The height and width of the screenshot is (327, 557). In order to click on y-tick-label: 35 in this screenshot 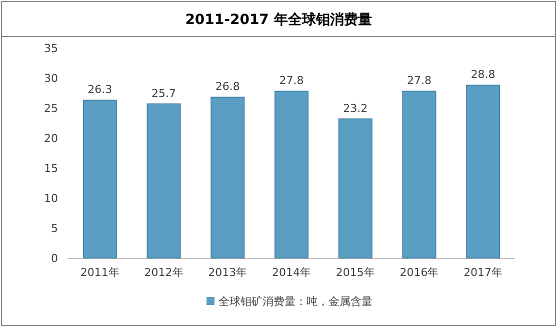, I will do `click(51, 48)`.